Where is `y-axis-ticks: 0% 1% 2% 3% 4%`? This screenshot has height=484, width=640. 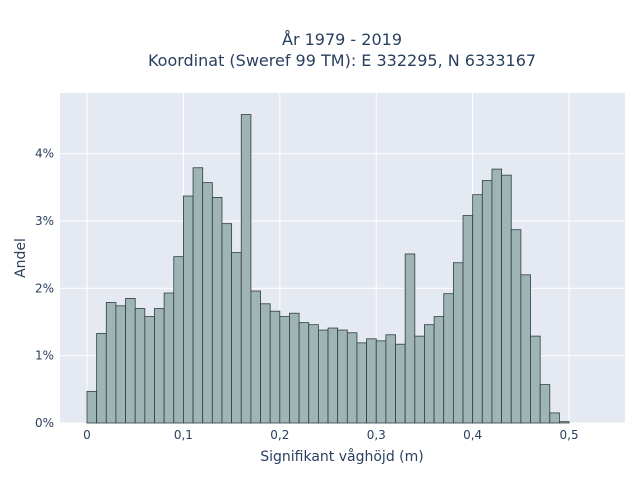
y-axis-ticks: 0% 1% 2% 3% 4% is located at coordinates (44, 288).